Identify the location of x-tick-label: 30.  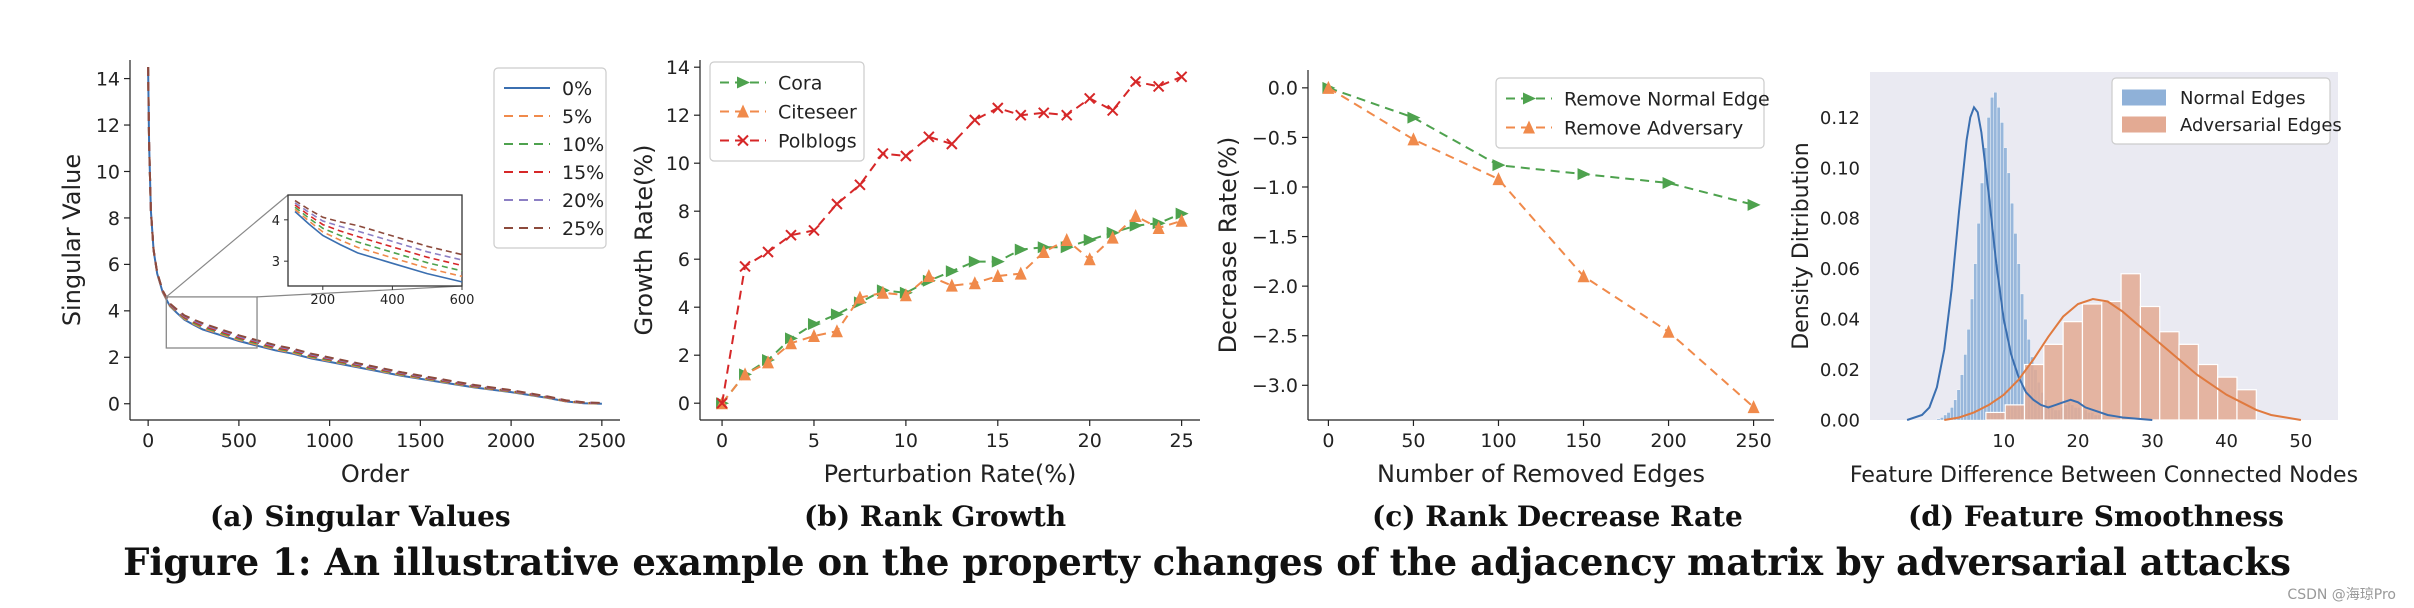
(2152, 441).